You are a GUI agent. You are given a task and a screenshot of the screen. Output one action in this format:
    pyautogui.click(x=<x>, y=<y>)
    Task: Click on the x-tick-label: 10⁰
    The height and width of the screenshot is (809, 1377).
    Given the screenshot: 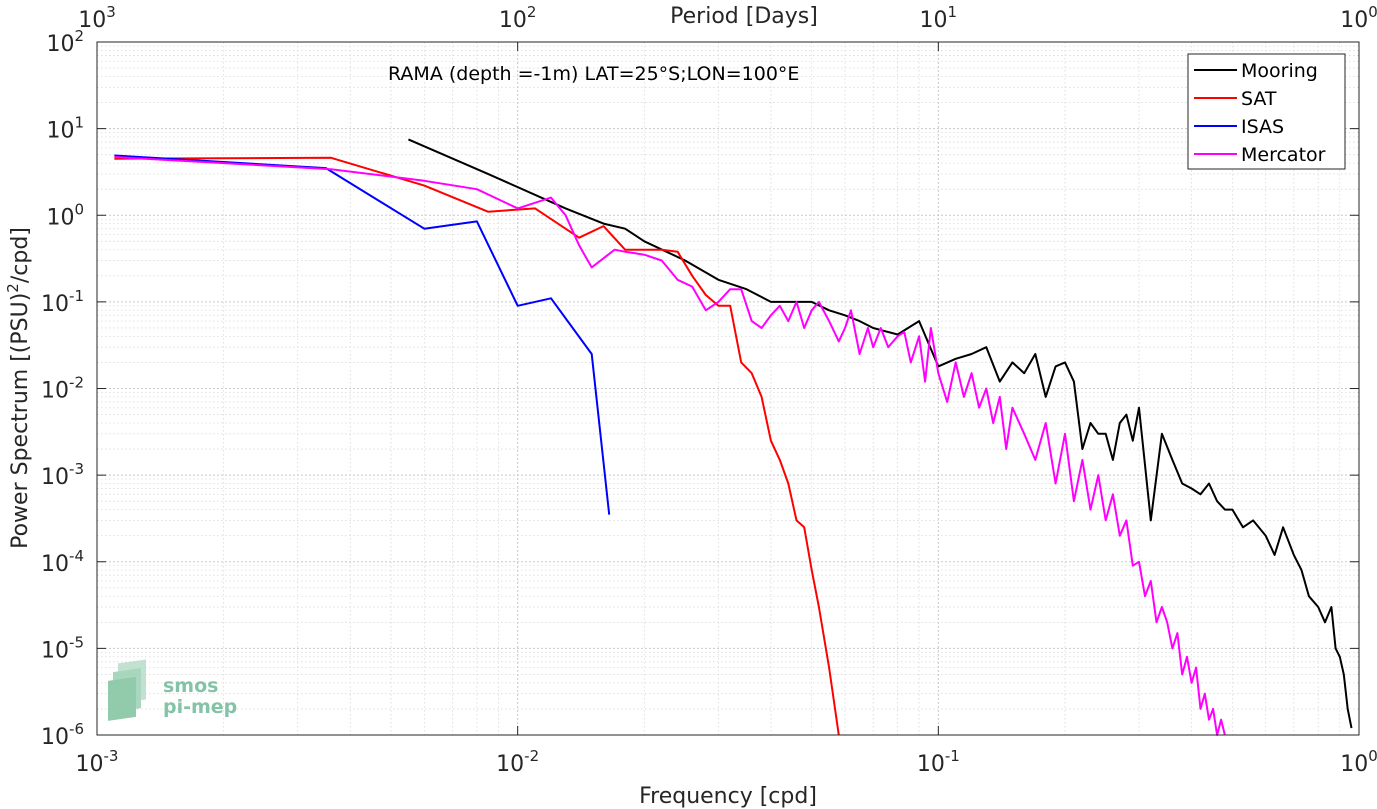 What is the action you would take?
    pyautogui.click(x=1358, y=762)
    